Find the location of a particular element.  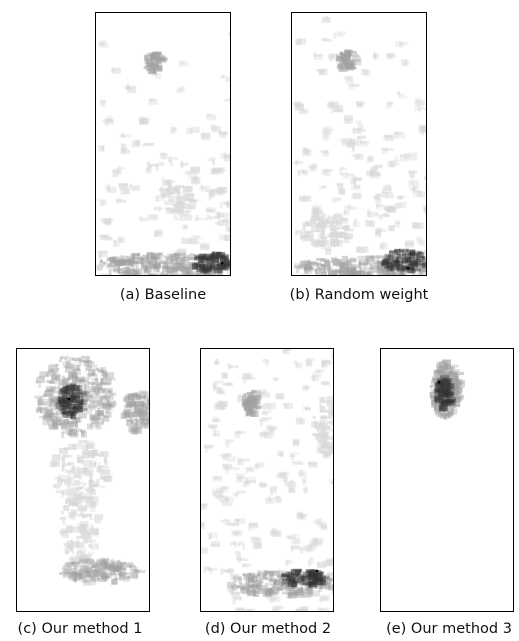

caption-d: (d) Our method 2 is located at coordinates (268, 629).